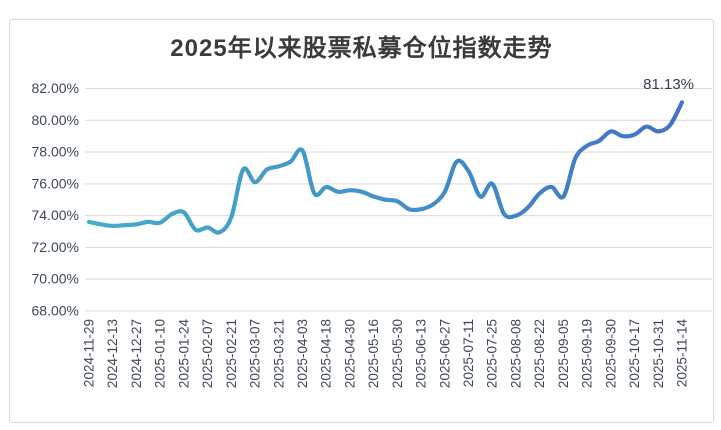  Describe the element at coordinates (444, 353) in the screenshot. I see `x-tick-label: 2025-06-27` at that location.